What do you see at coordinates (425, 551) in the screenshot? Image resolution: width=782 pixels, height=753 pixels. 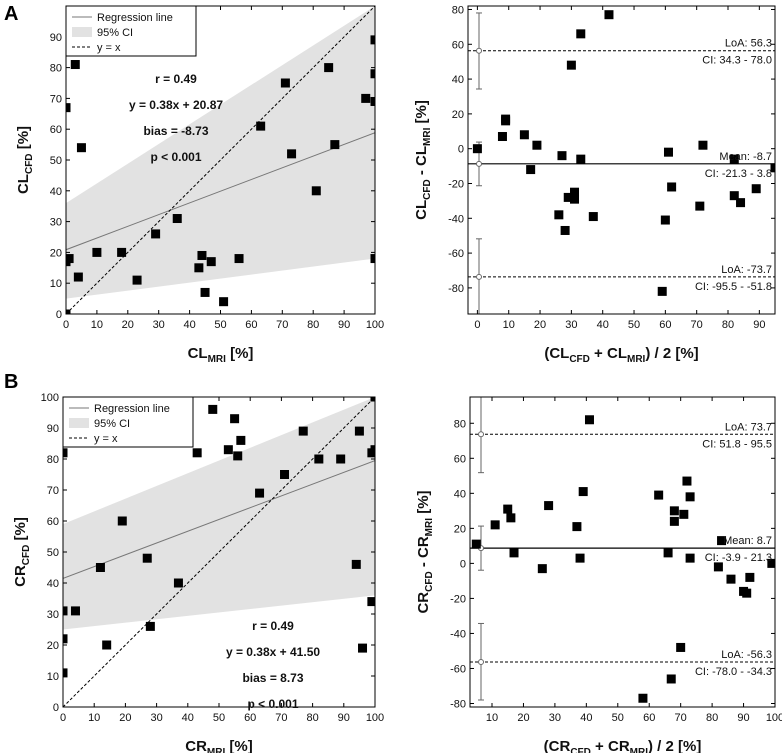 I see `y-axis-label: CRCFD - CRMRI [%]` at bounding box center [425, 551].